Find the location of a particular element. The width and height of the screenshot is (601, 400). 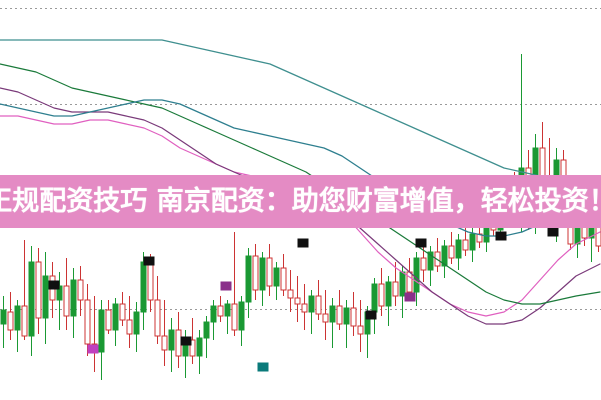

promo-banner: 正规配资技巧 南京配资：助您财富增值，轻松投资！ is located at coordinates (300, 201).